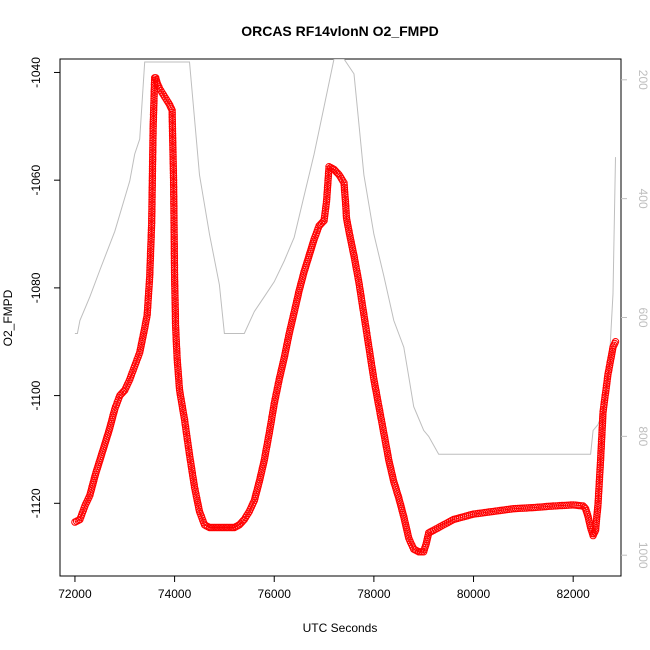 The height and width of the screenshot is (650, 650). What do you see at coordinates (36, 72) in the screenshot?
I see `y-tick-label: -1040` at bounding box center [36, 72].